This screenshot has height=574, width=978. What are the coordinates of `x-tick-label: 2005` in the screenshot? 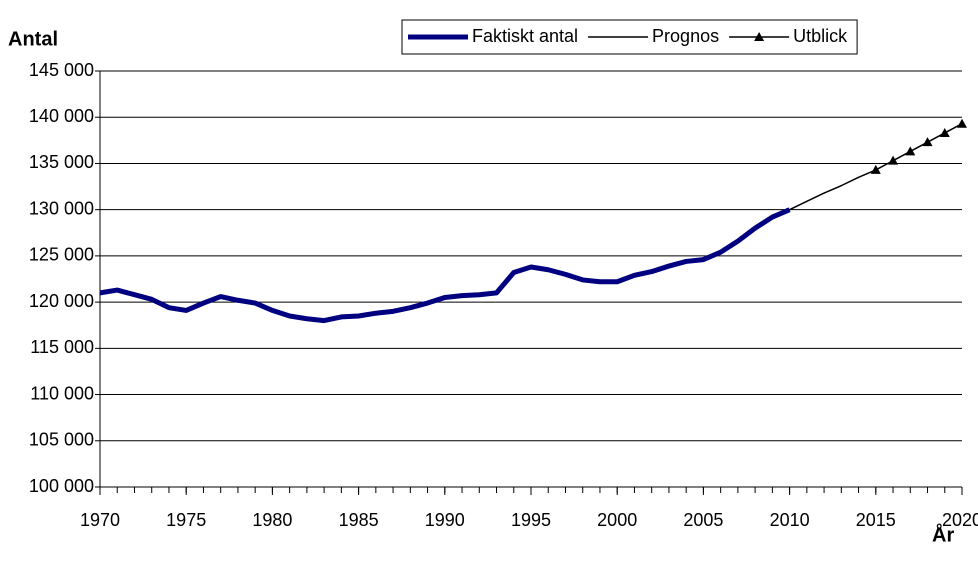 It's located at (703, 520).